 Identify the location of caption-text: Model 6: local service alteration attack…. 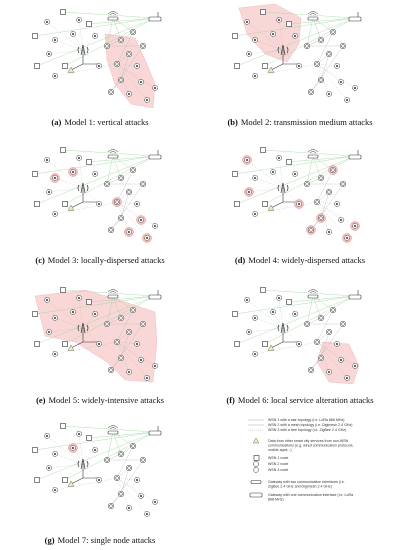
(306, 400).